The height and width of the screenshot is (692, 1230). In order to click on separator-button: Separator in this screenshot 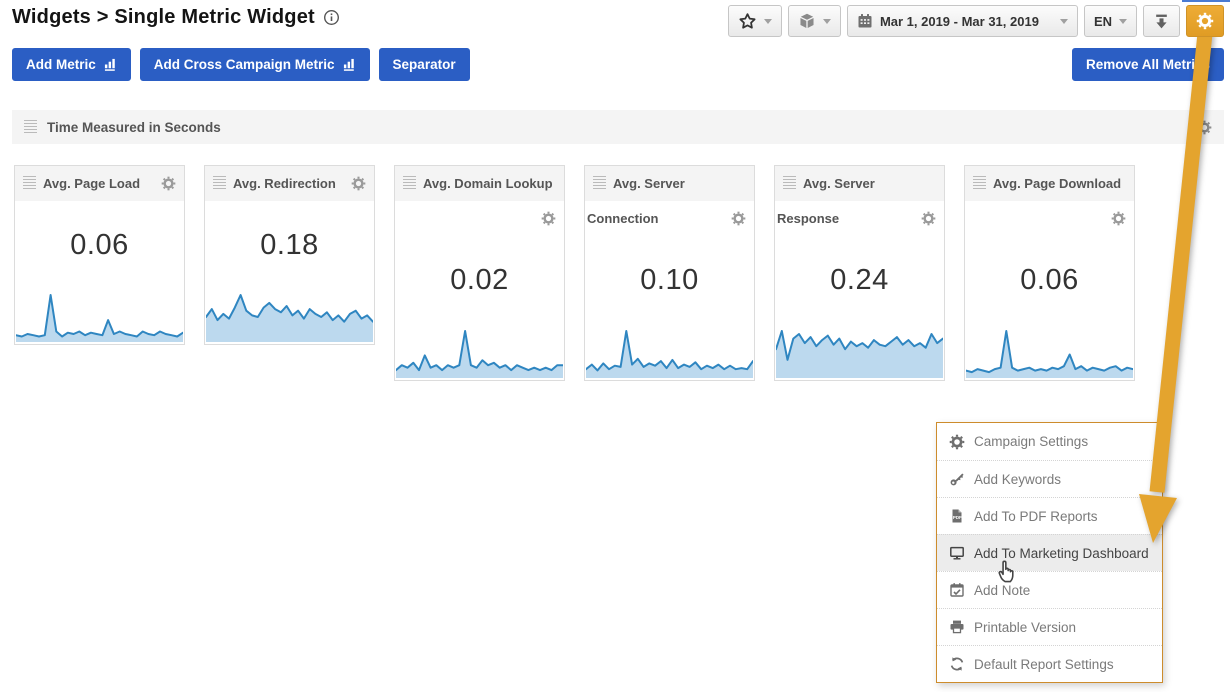, I will do `click(424, 64)`.